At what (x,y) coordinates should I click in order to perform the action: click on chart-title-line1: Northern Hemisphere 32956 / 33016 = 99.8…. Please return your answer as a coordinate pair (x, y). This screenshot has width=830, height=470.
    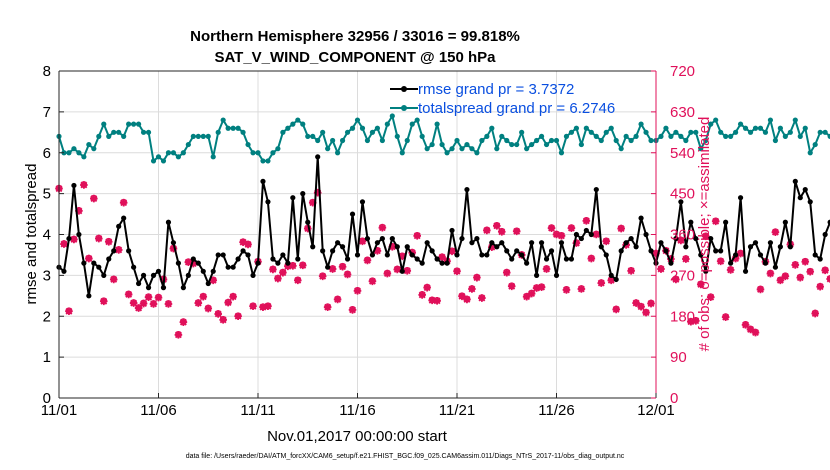
    Looking at the image, I should click on (355, 36).